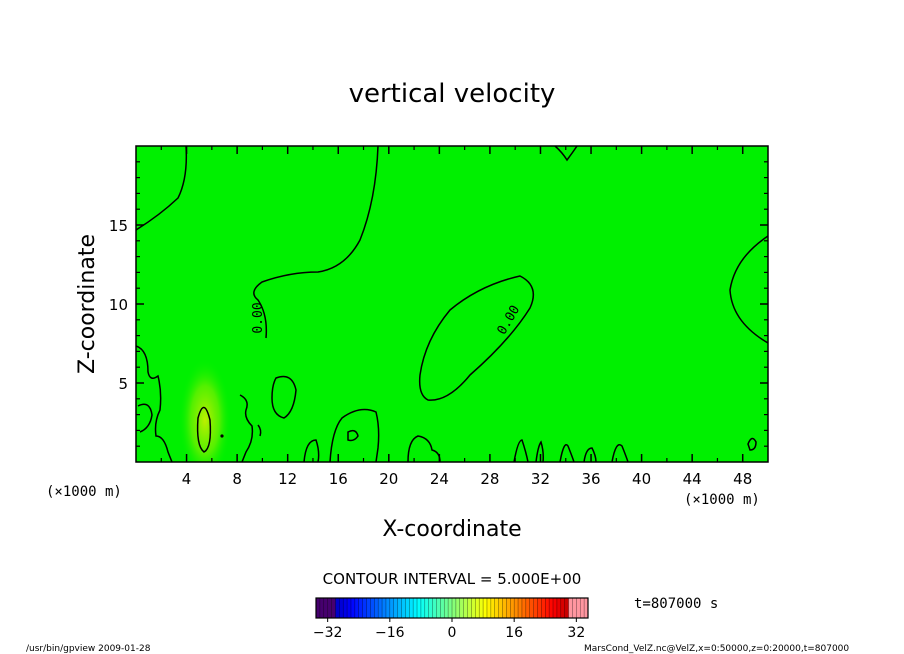 The width and height of the screenshot is (904, 654). I want to click on x-unit-label-left: (×1000 m), so click(84, 492).